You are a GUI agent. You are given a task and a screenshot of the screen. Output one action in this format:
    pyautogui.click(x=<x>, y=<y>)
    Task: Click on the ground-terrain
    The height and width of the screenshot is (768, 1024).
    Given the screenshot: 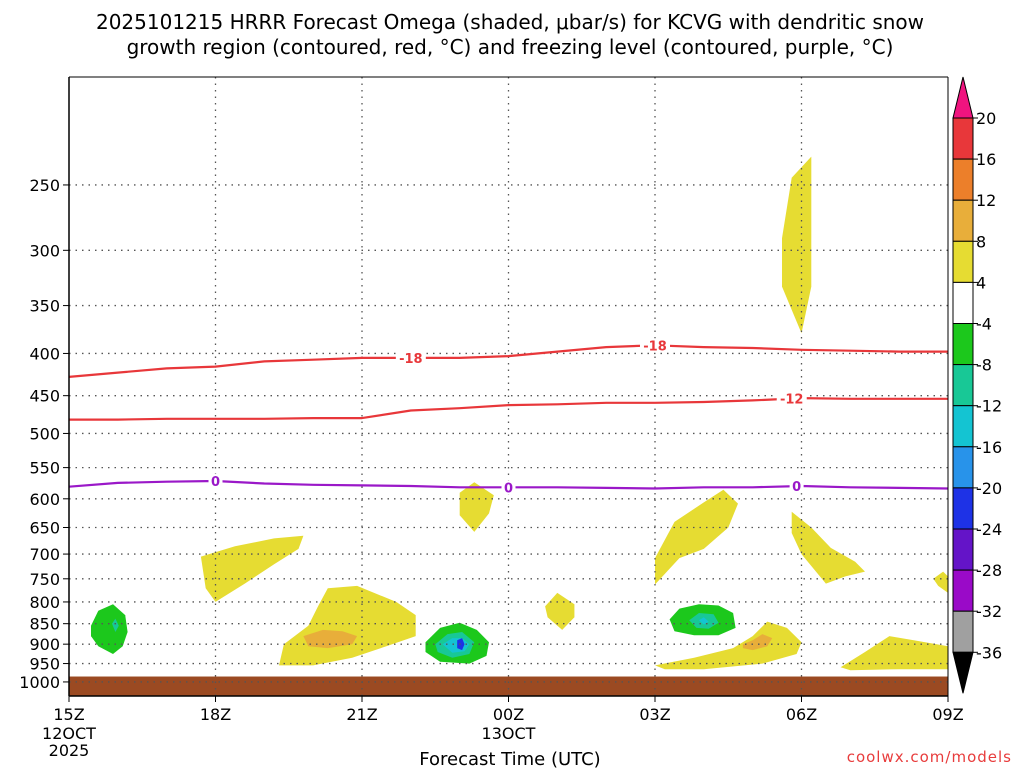 What is the action you would take?
    pyautogui.click(x=508, y=686)
    